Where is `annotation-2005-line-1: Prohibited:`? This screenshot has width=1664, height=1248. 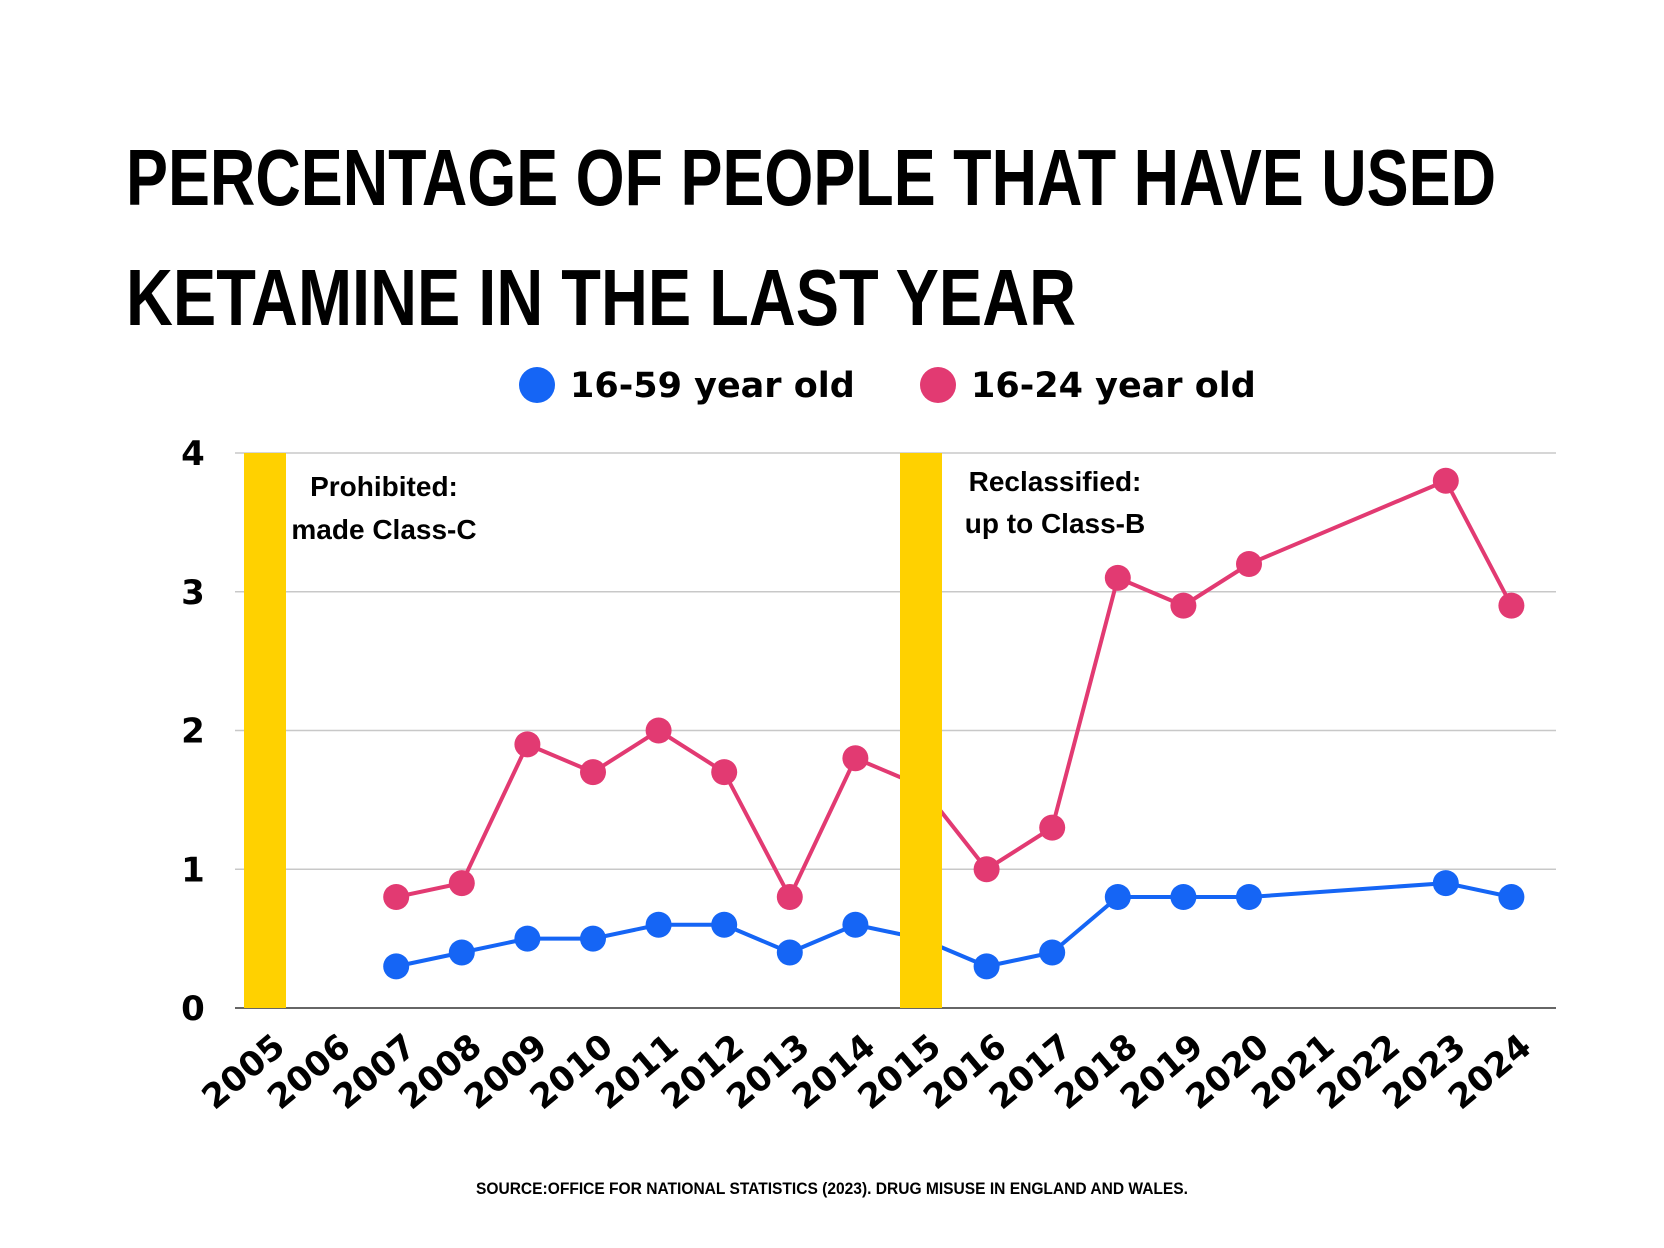
annotation-2005-line-1: Prohibited: is located at coordinates (384, 486).